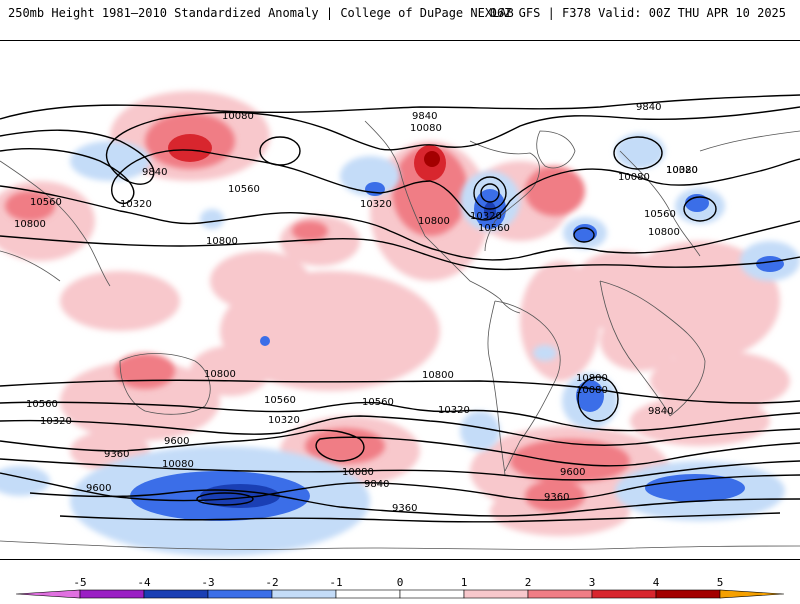  What do you see at coordinates (335, 582) in the screenshot?
I see `colorbar-tick: -1` at bounding box center [335, 582].